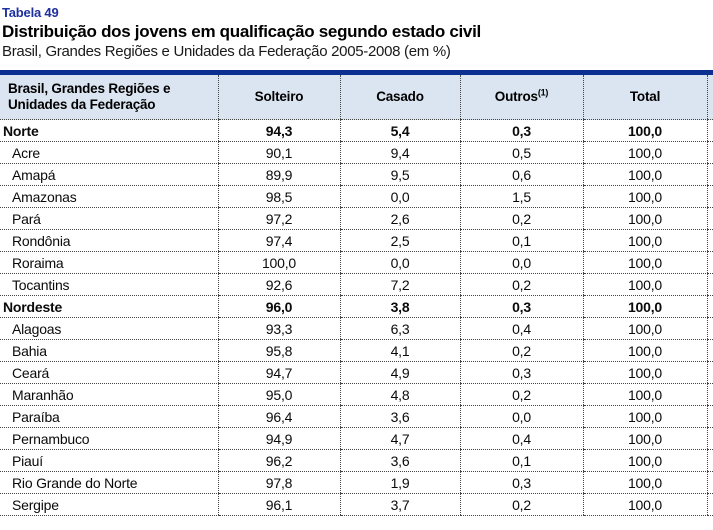  I want to click on table-row: Tocantins 92,6 7,2 0,2 100,0, so click(356, 284).